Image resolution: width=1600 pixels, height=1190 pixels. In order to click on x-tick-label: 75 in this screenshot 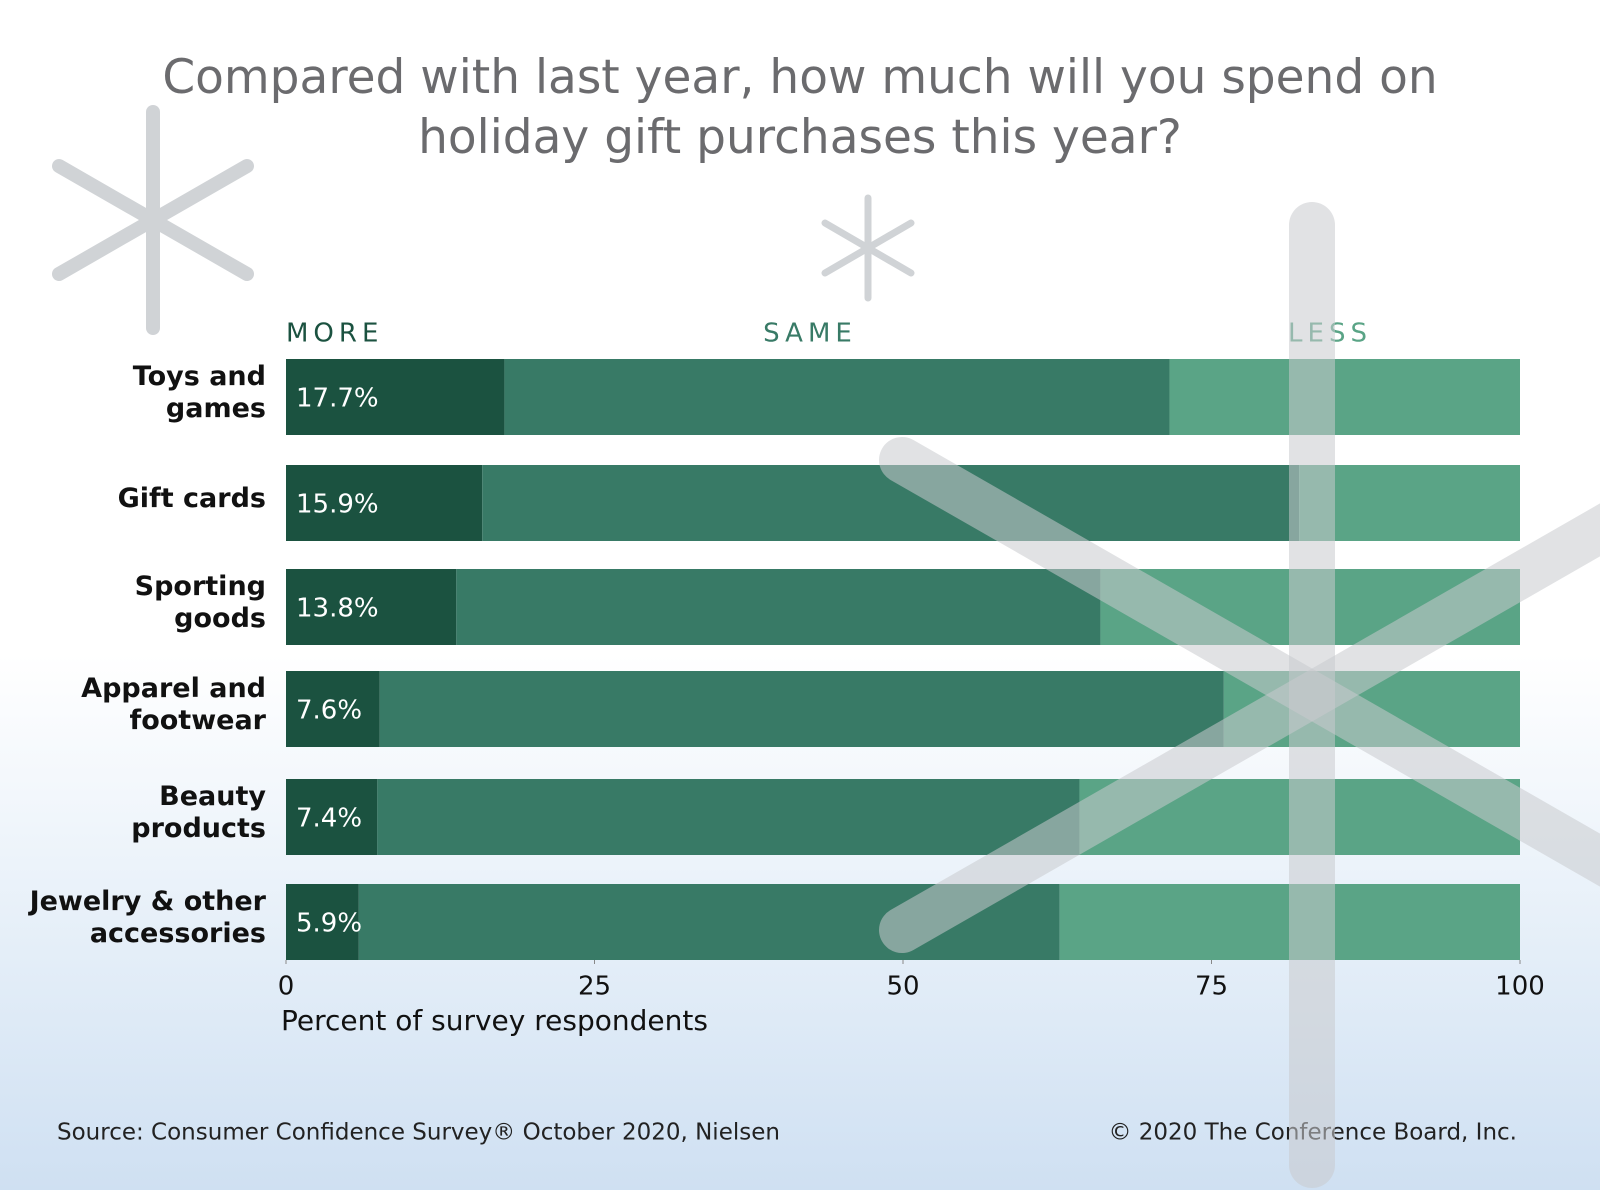, I will do `click(1211, 987)`.